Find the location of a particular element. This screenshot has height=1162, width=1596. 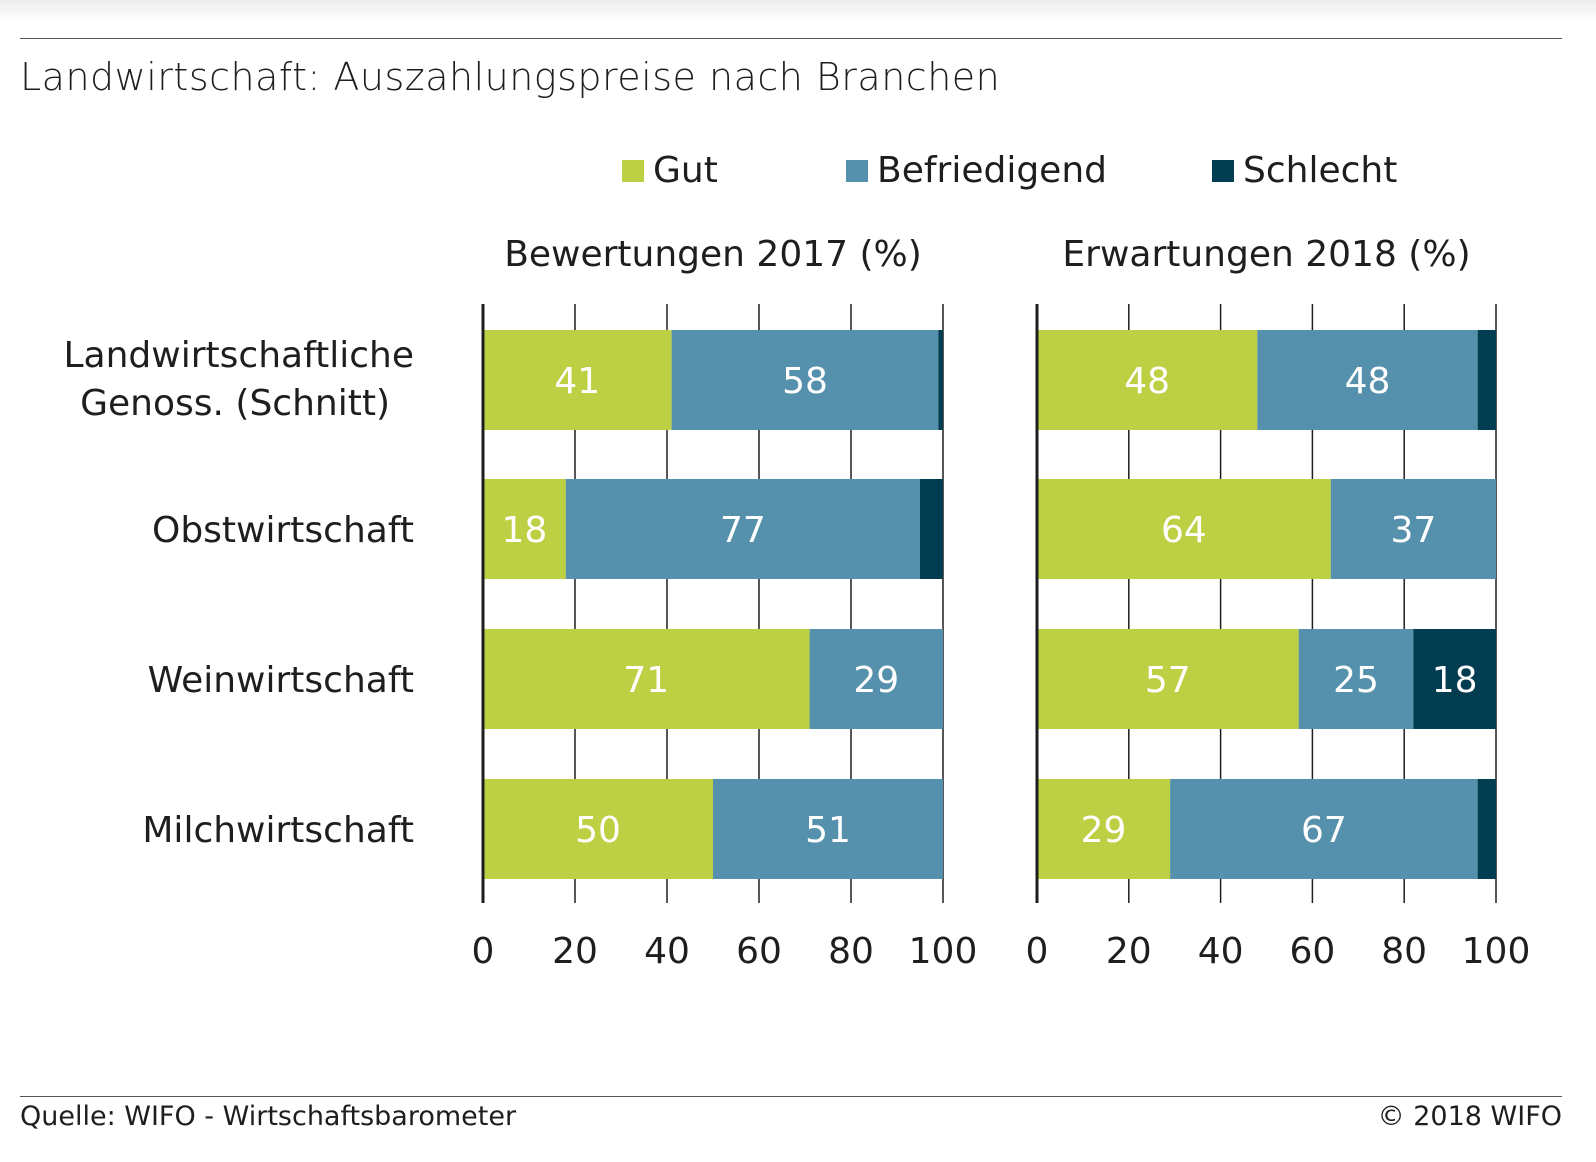

data-label: 71 is located at coordinates (646, 680).